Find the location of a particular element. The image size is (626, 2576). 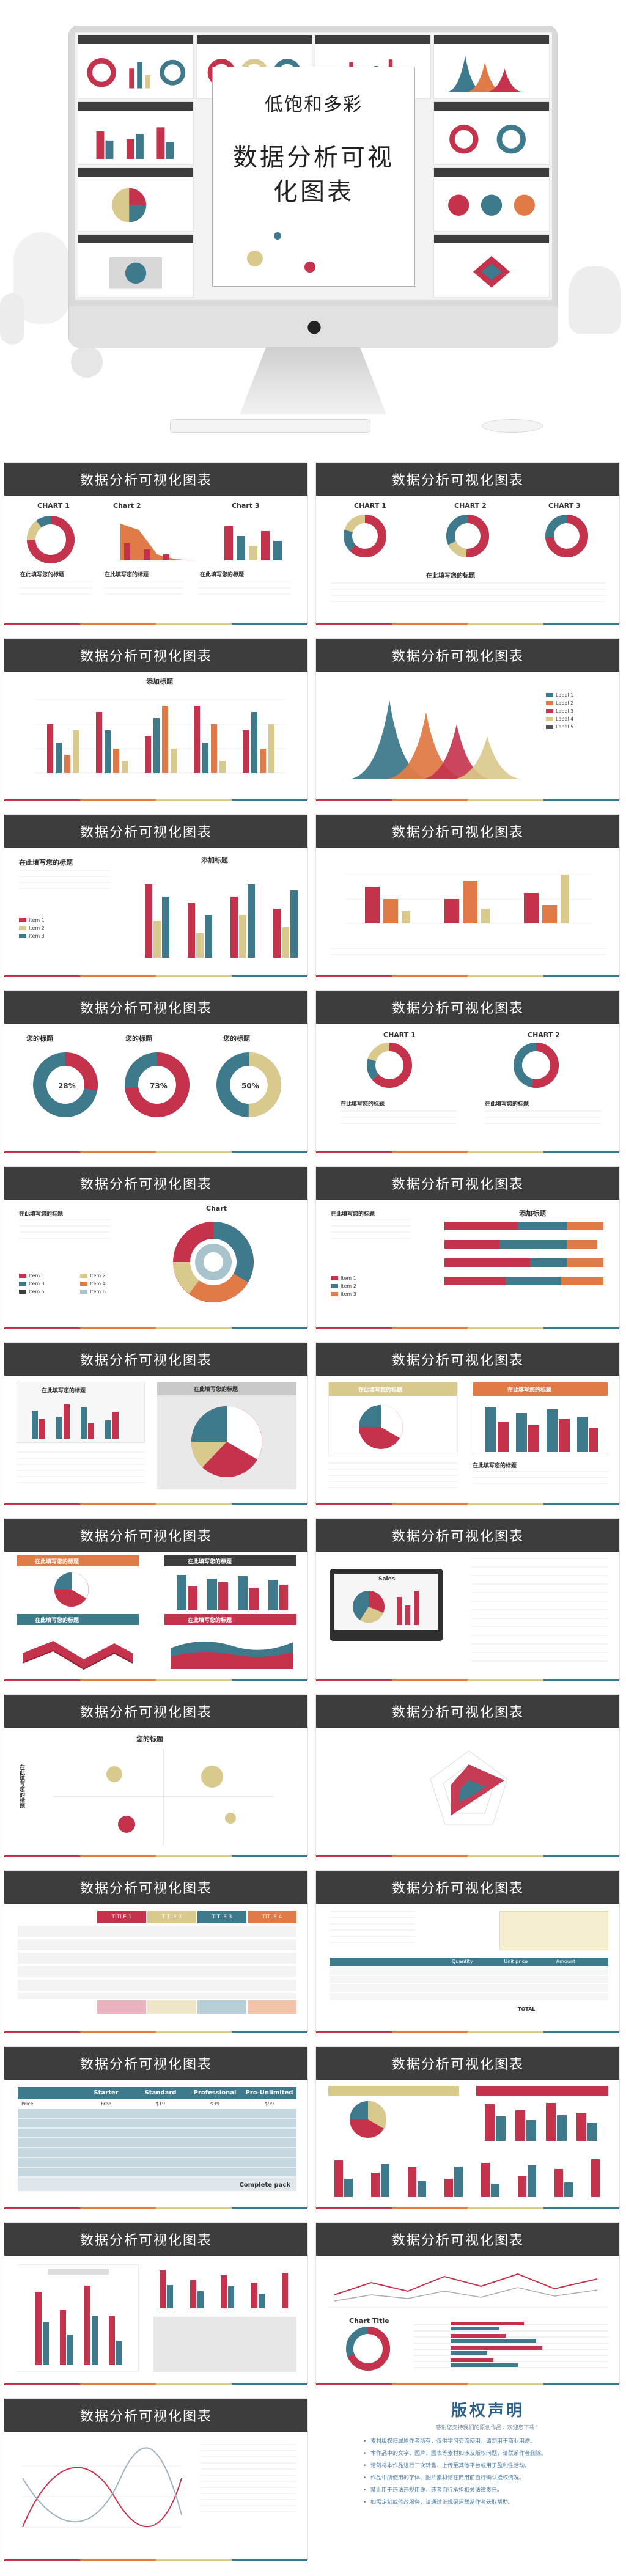

copyright-title: 版权声明 is located at coordinates (488, 2411).